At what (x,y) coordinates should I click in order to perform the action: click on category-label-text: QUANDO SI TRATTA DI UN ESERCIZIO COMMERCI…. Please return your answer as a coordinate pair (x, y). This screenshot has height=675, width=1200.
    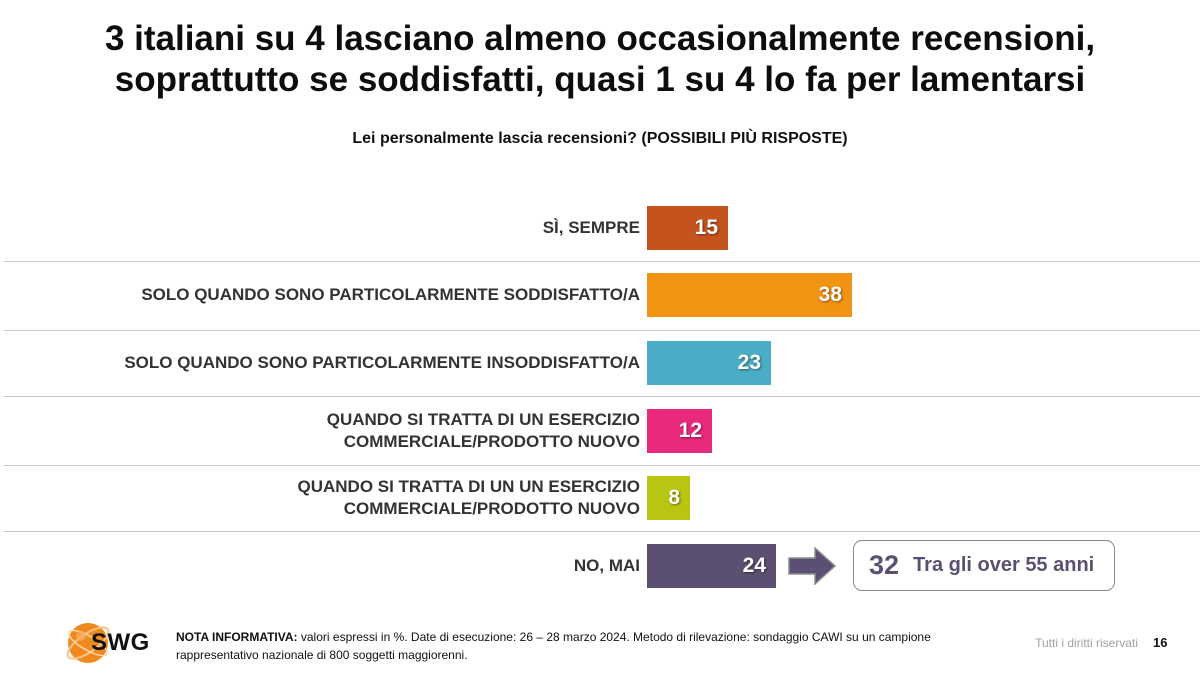
    Looking at the image, I should click on (483, 431).